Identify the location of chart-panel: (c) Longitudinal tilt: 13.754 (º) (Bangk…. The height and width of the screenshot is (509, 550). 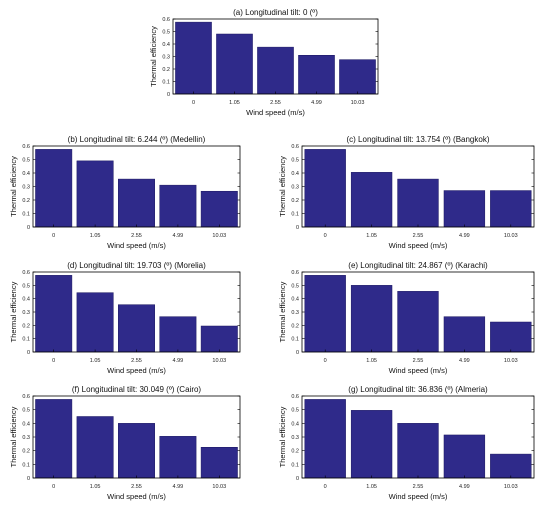
(407, 192).